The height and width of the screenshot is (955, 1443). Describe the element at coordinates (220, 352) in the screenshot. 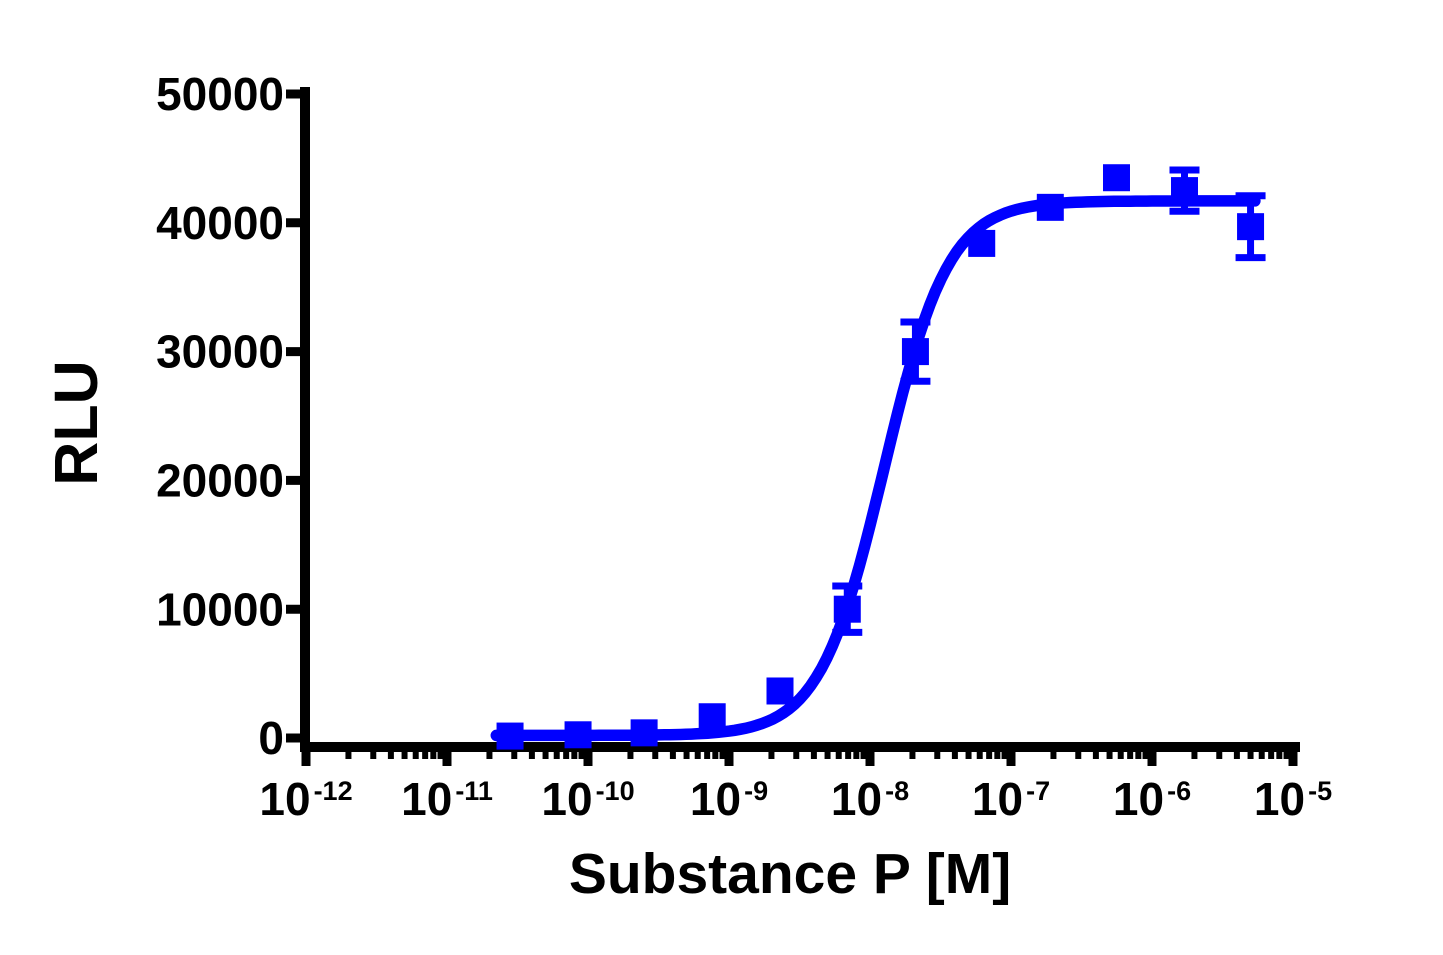

I see `y-axis-tick-label: 30000` at that location.